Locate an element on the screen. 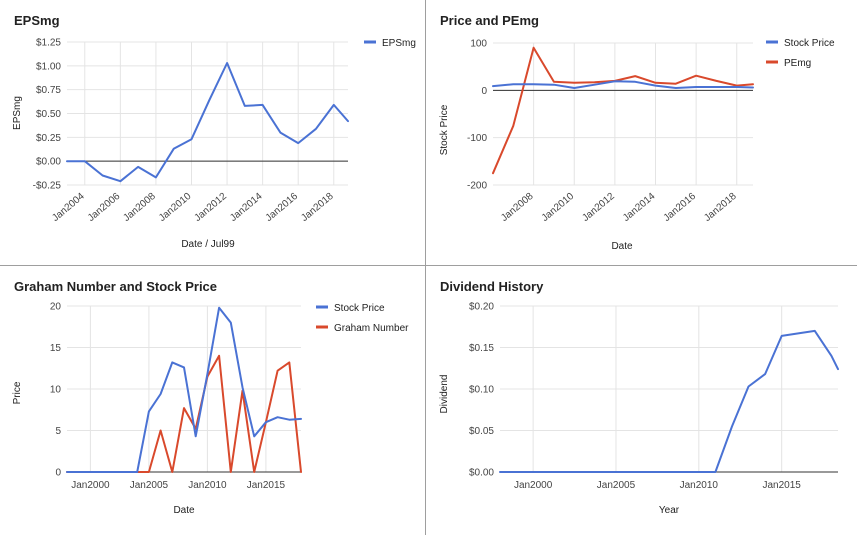 Image resolution: width=857 pixels, height=535 pixels. x-tick-label: Jan2004 is located at coordinates (68, 207).